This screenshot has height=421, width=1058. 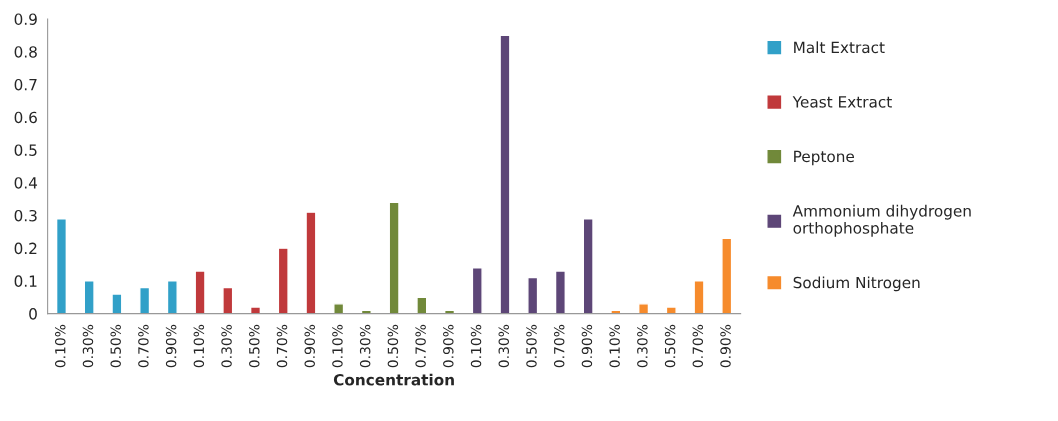 I want to click on y-tick-label: 0.4, so click(x=26, y=183).